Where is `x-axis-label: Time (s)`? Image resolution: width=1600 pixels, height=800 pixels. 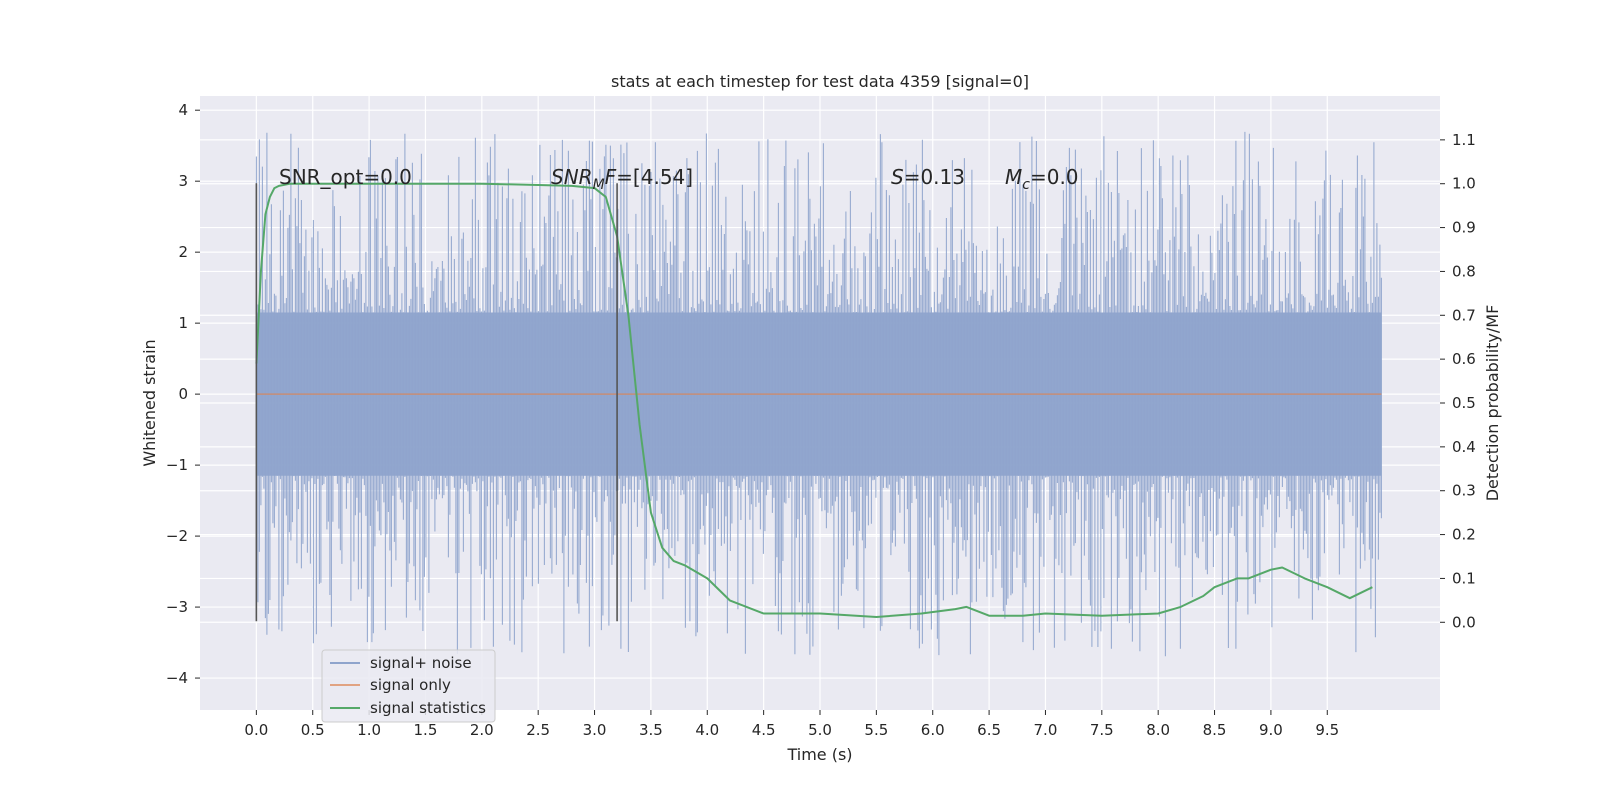
x-axis-label: Time (s) is located at coordinates (819, 754).